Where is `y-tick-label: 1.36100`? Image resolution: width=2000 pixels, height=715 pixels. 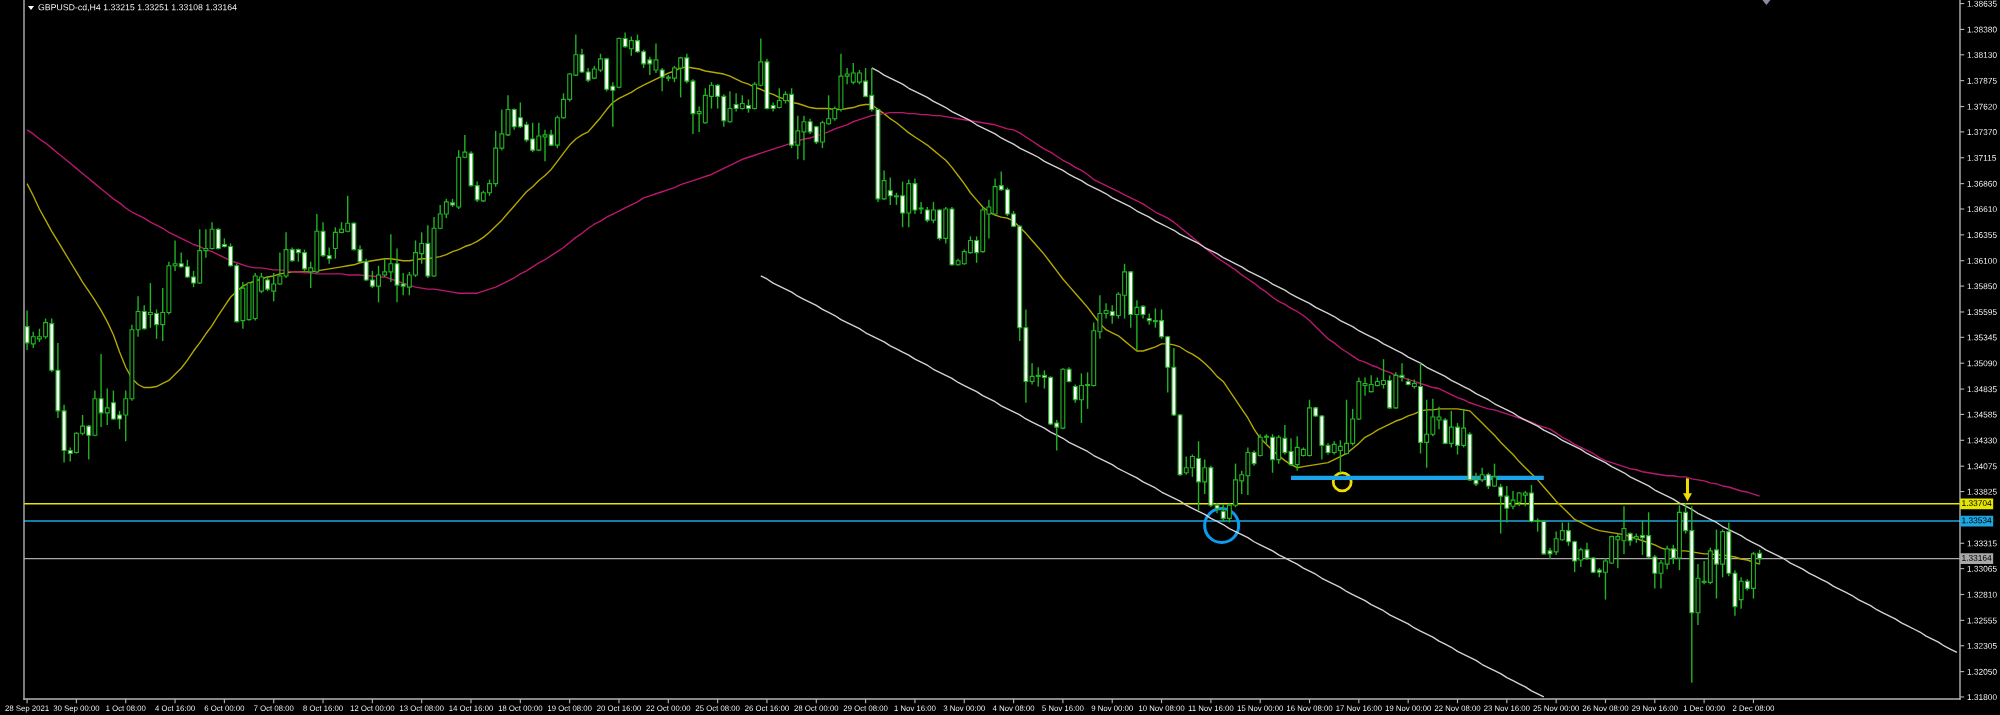 y-tick-label: 1.36100 is located at coordinates (1982, 260).